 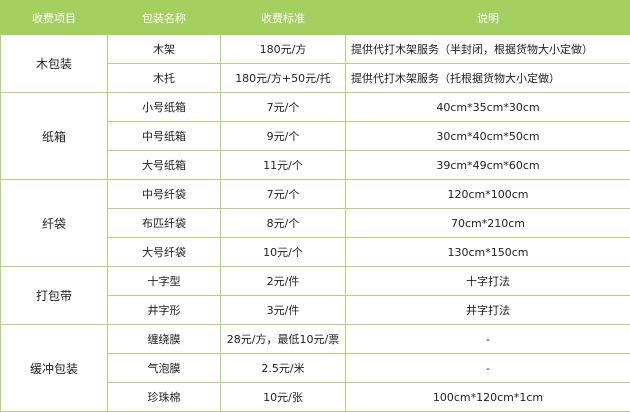 I want to click on price-cell: 2元/件, so click(x=283, y=281).